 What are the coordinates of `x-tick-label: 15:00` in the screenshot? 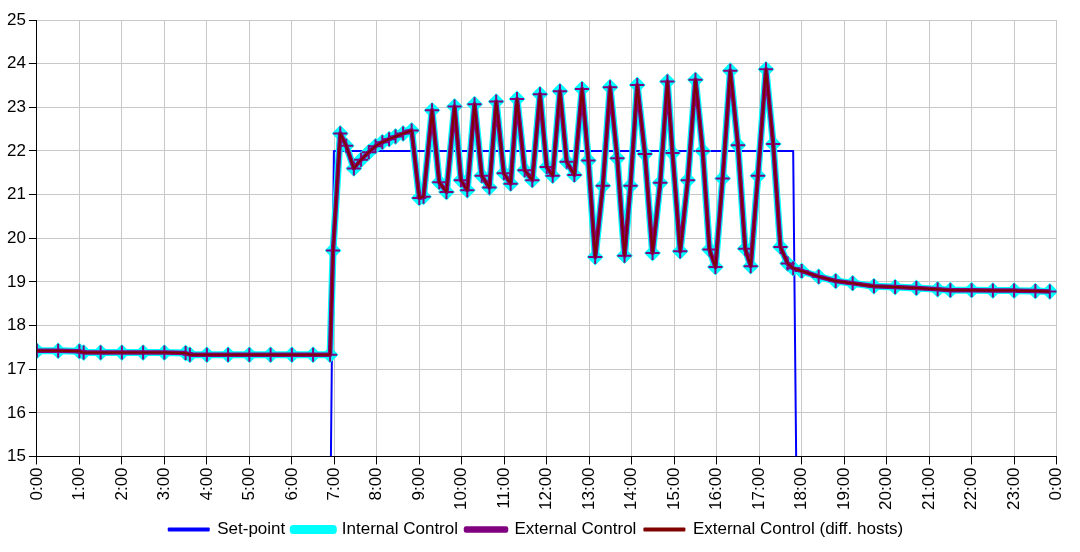 It's located at (673, 489).